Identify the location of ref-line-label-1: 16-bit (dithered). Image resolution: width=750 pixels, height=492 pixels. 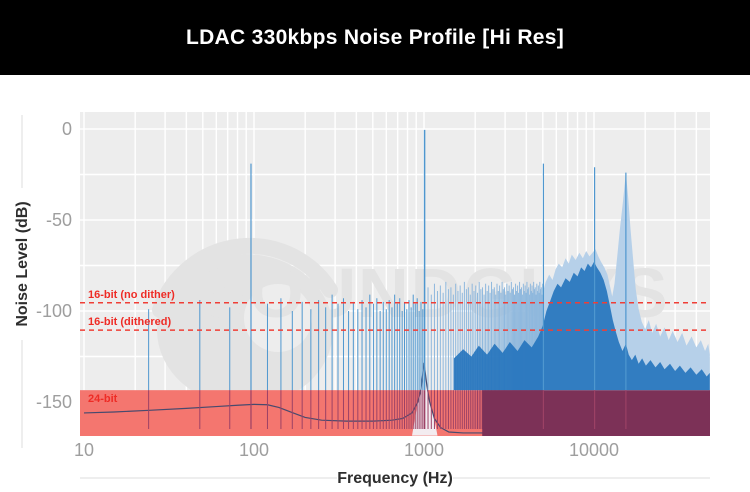
(129, 322).